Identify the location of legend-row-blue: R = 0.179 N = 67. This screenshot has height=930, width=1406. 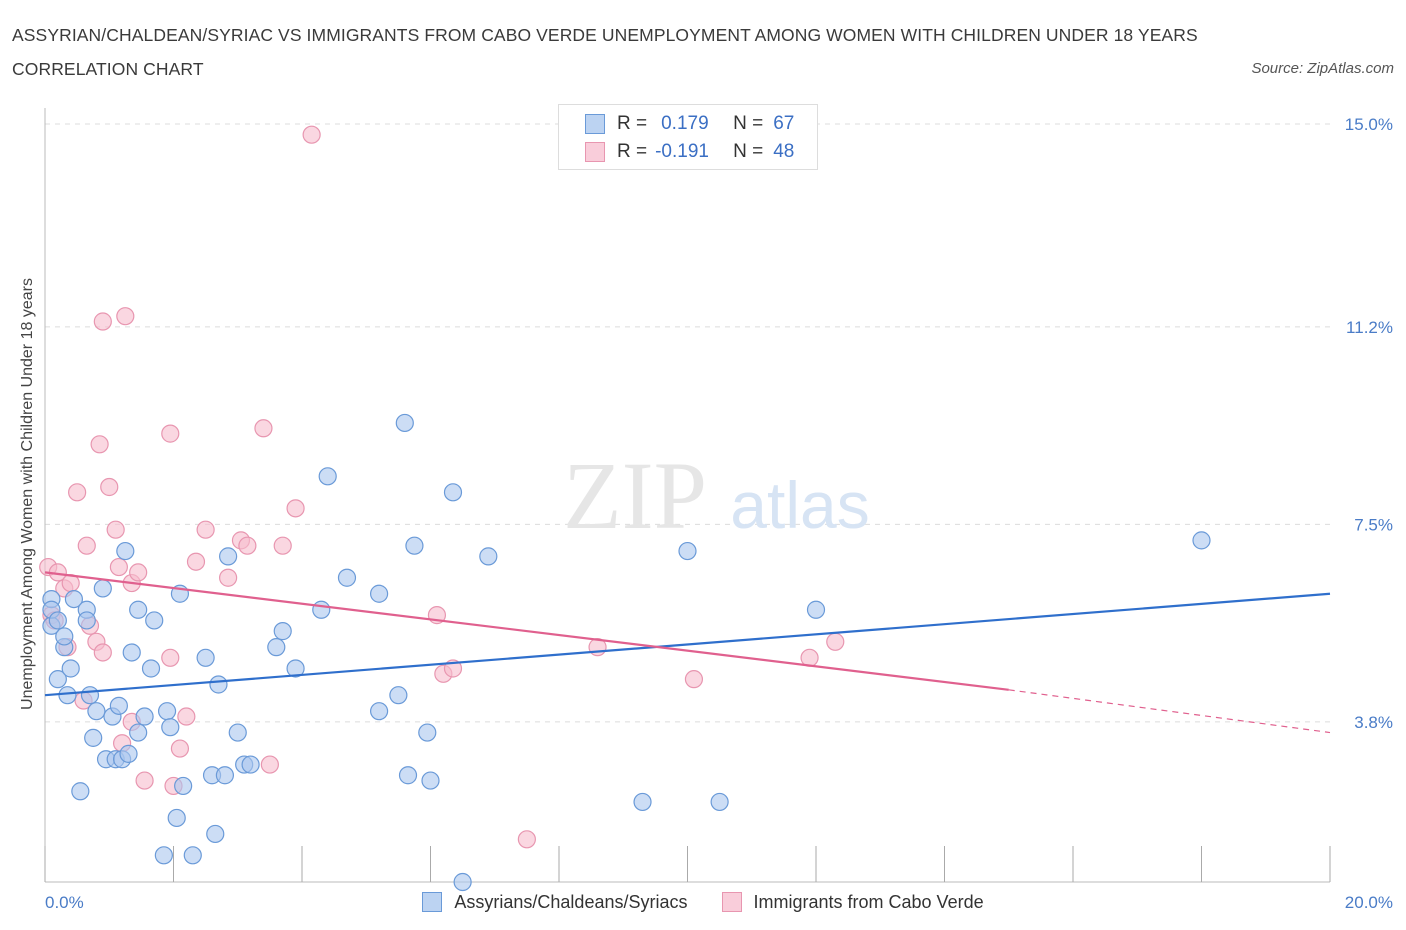
(689, 124).